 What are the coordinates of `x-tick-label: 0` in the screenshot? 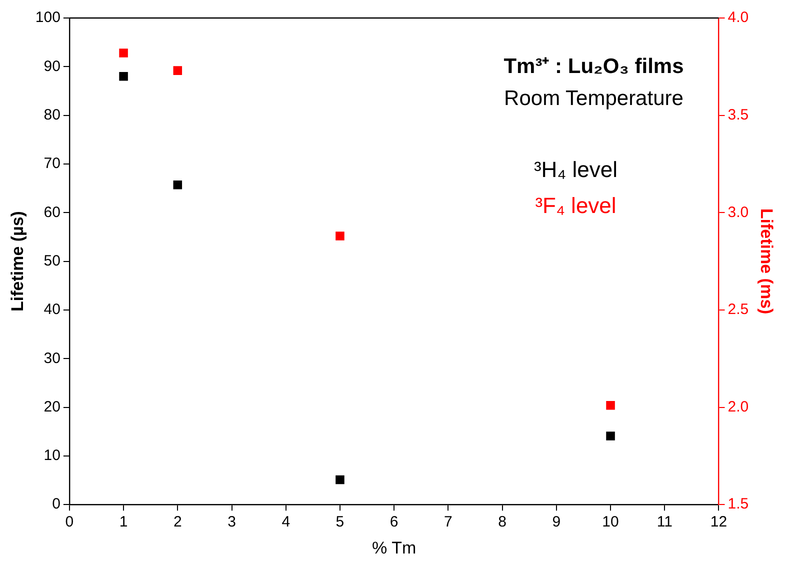 It's located at (69, 522).